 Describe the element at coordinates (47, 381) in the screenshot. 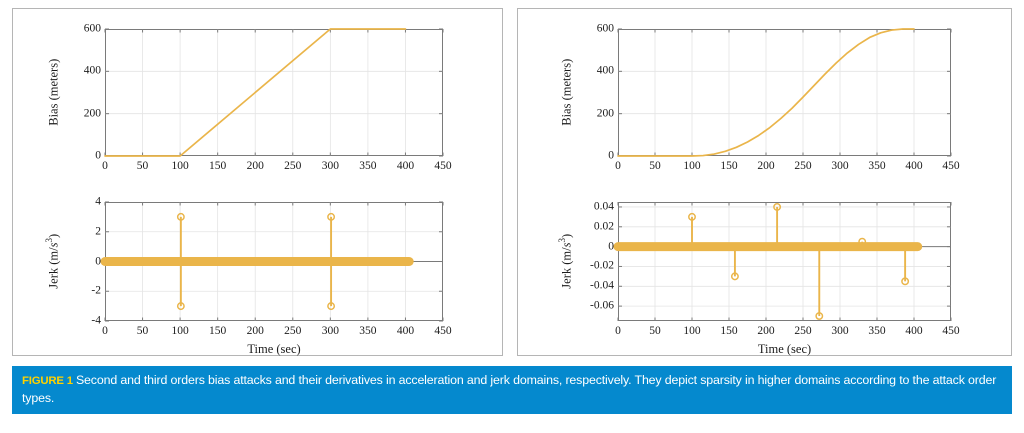

I see `figure-number-label: FIGURE 1` at that location.